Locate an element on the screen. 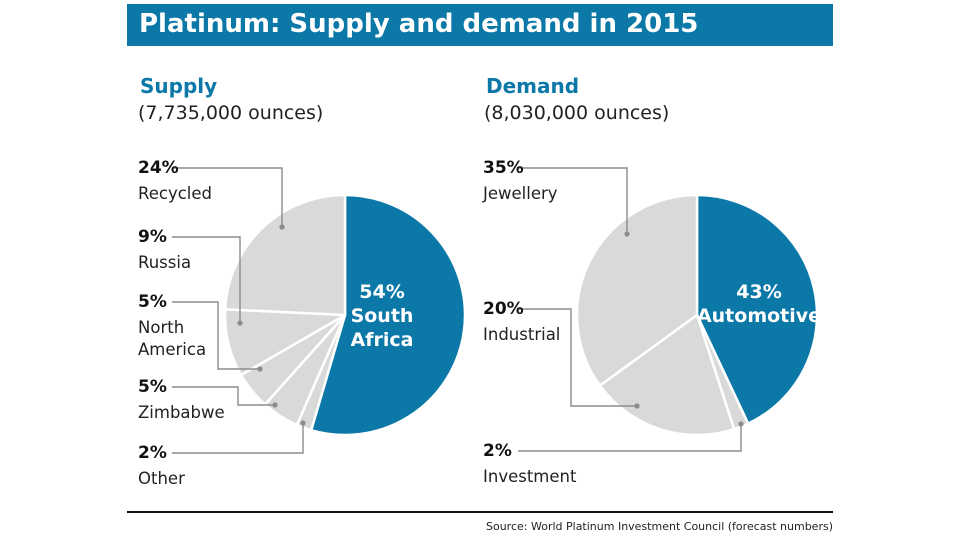  supply-label-north-america: North is located at coordinates (161, 327).